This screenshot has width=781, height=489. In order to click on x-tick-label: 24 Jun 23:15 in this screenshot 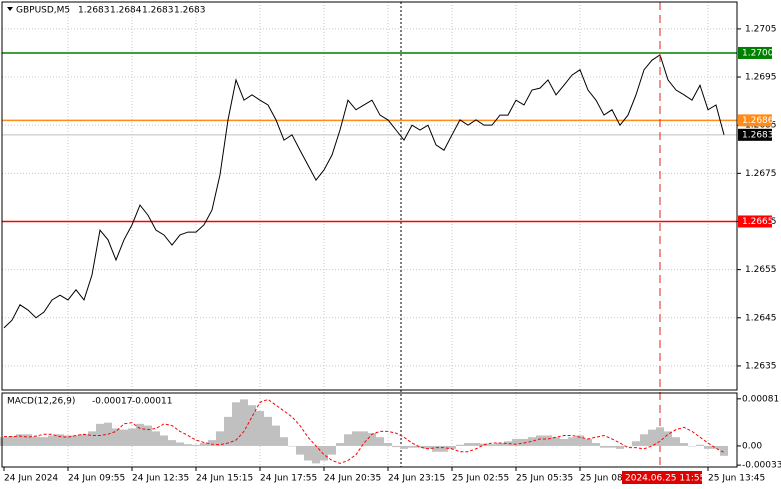, I will do `click(416, 479)`.